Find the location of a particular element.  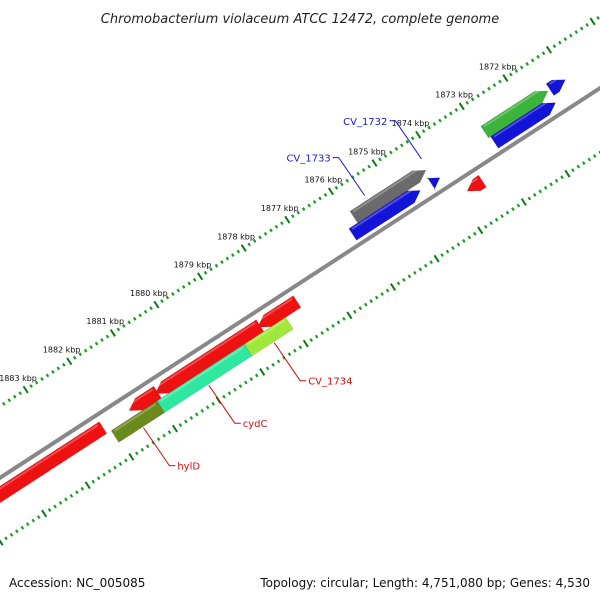

tick-label: 1878 kbp is located at coordinates (236, 236).